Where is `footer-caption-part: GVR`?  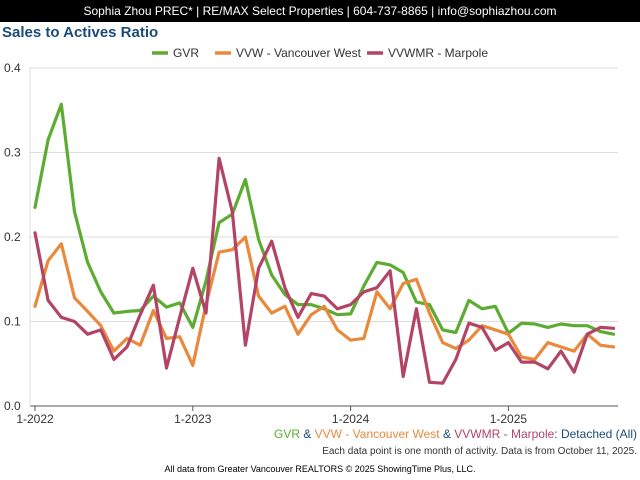
footer-caption-part: GVR is located at coordinates (287, 434).